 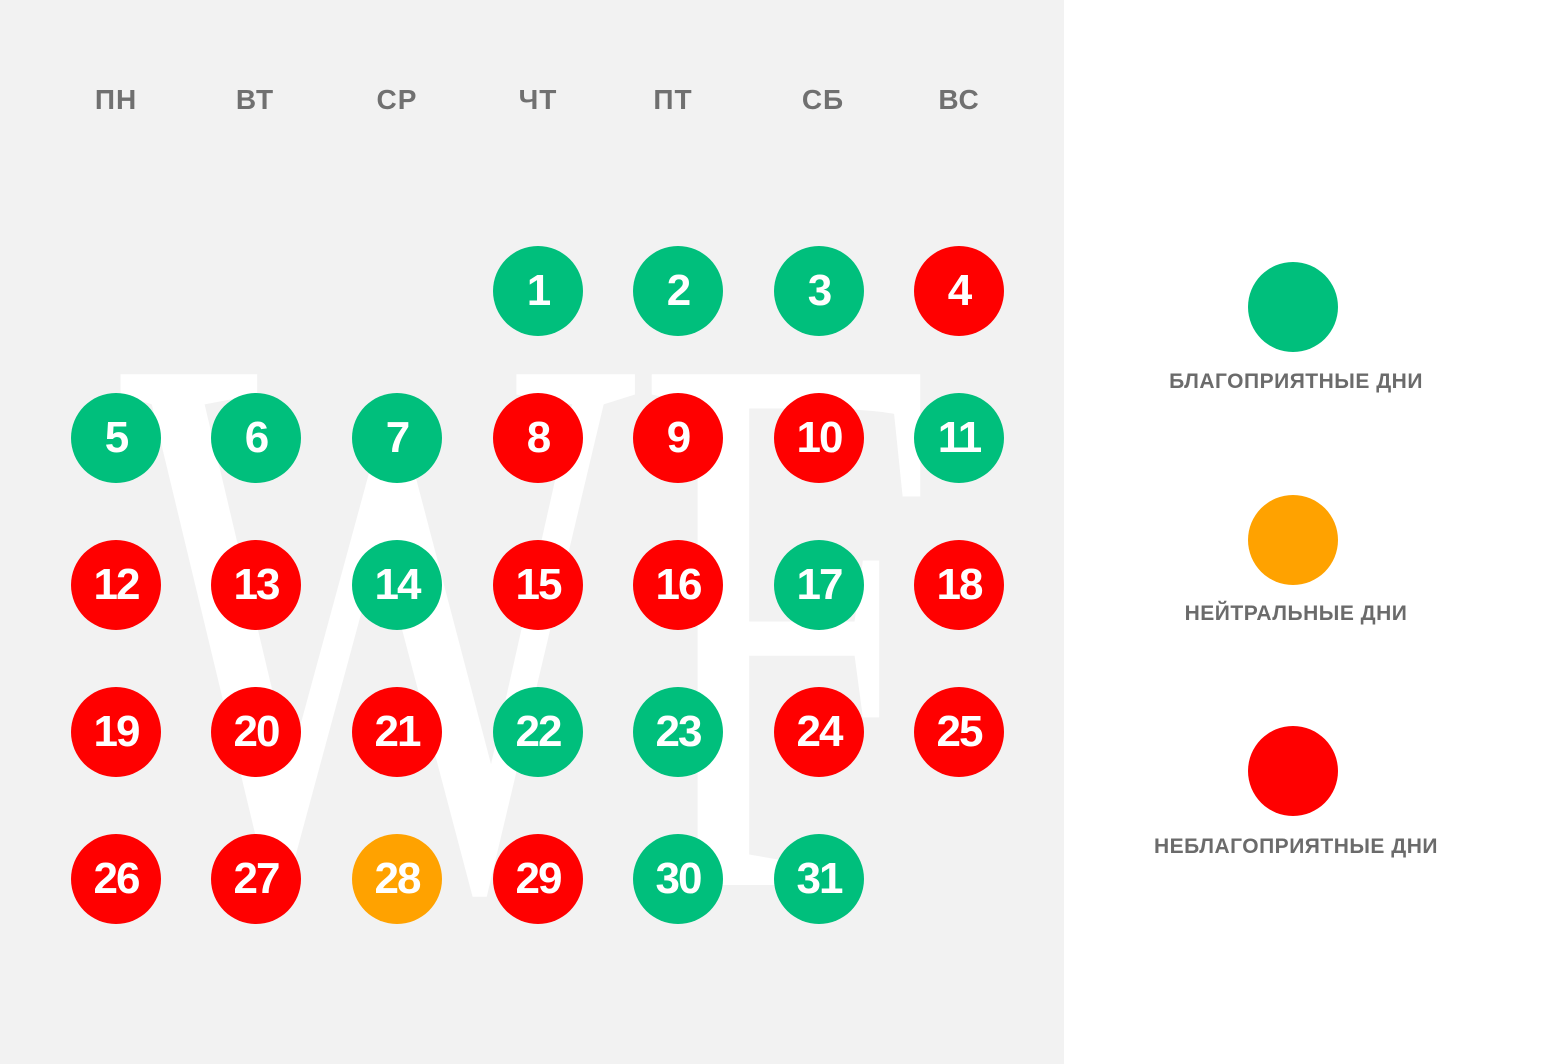 I want to click on day-circle-unfavorable: 26, so click(x=116, y=879).